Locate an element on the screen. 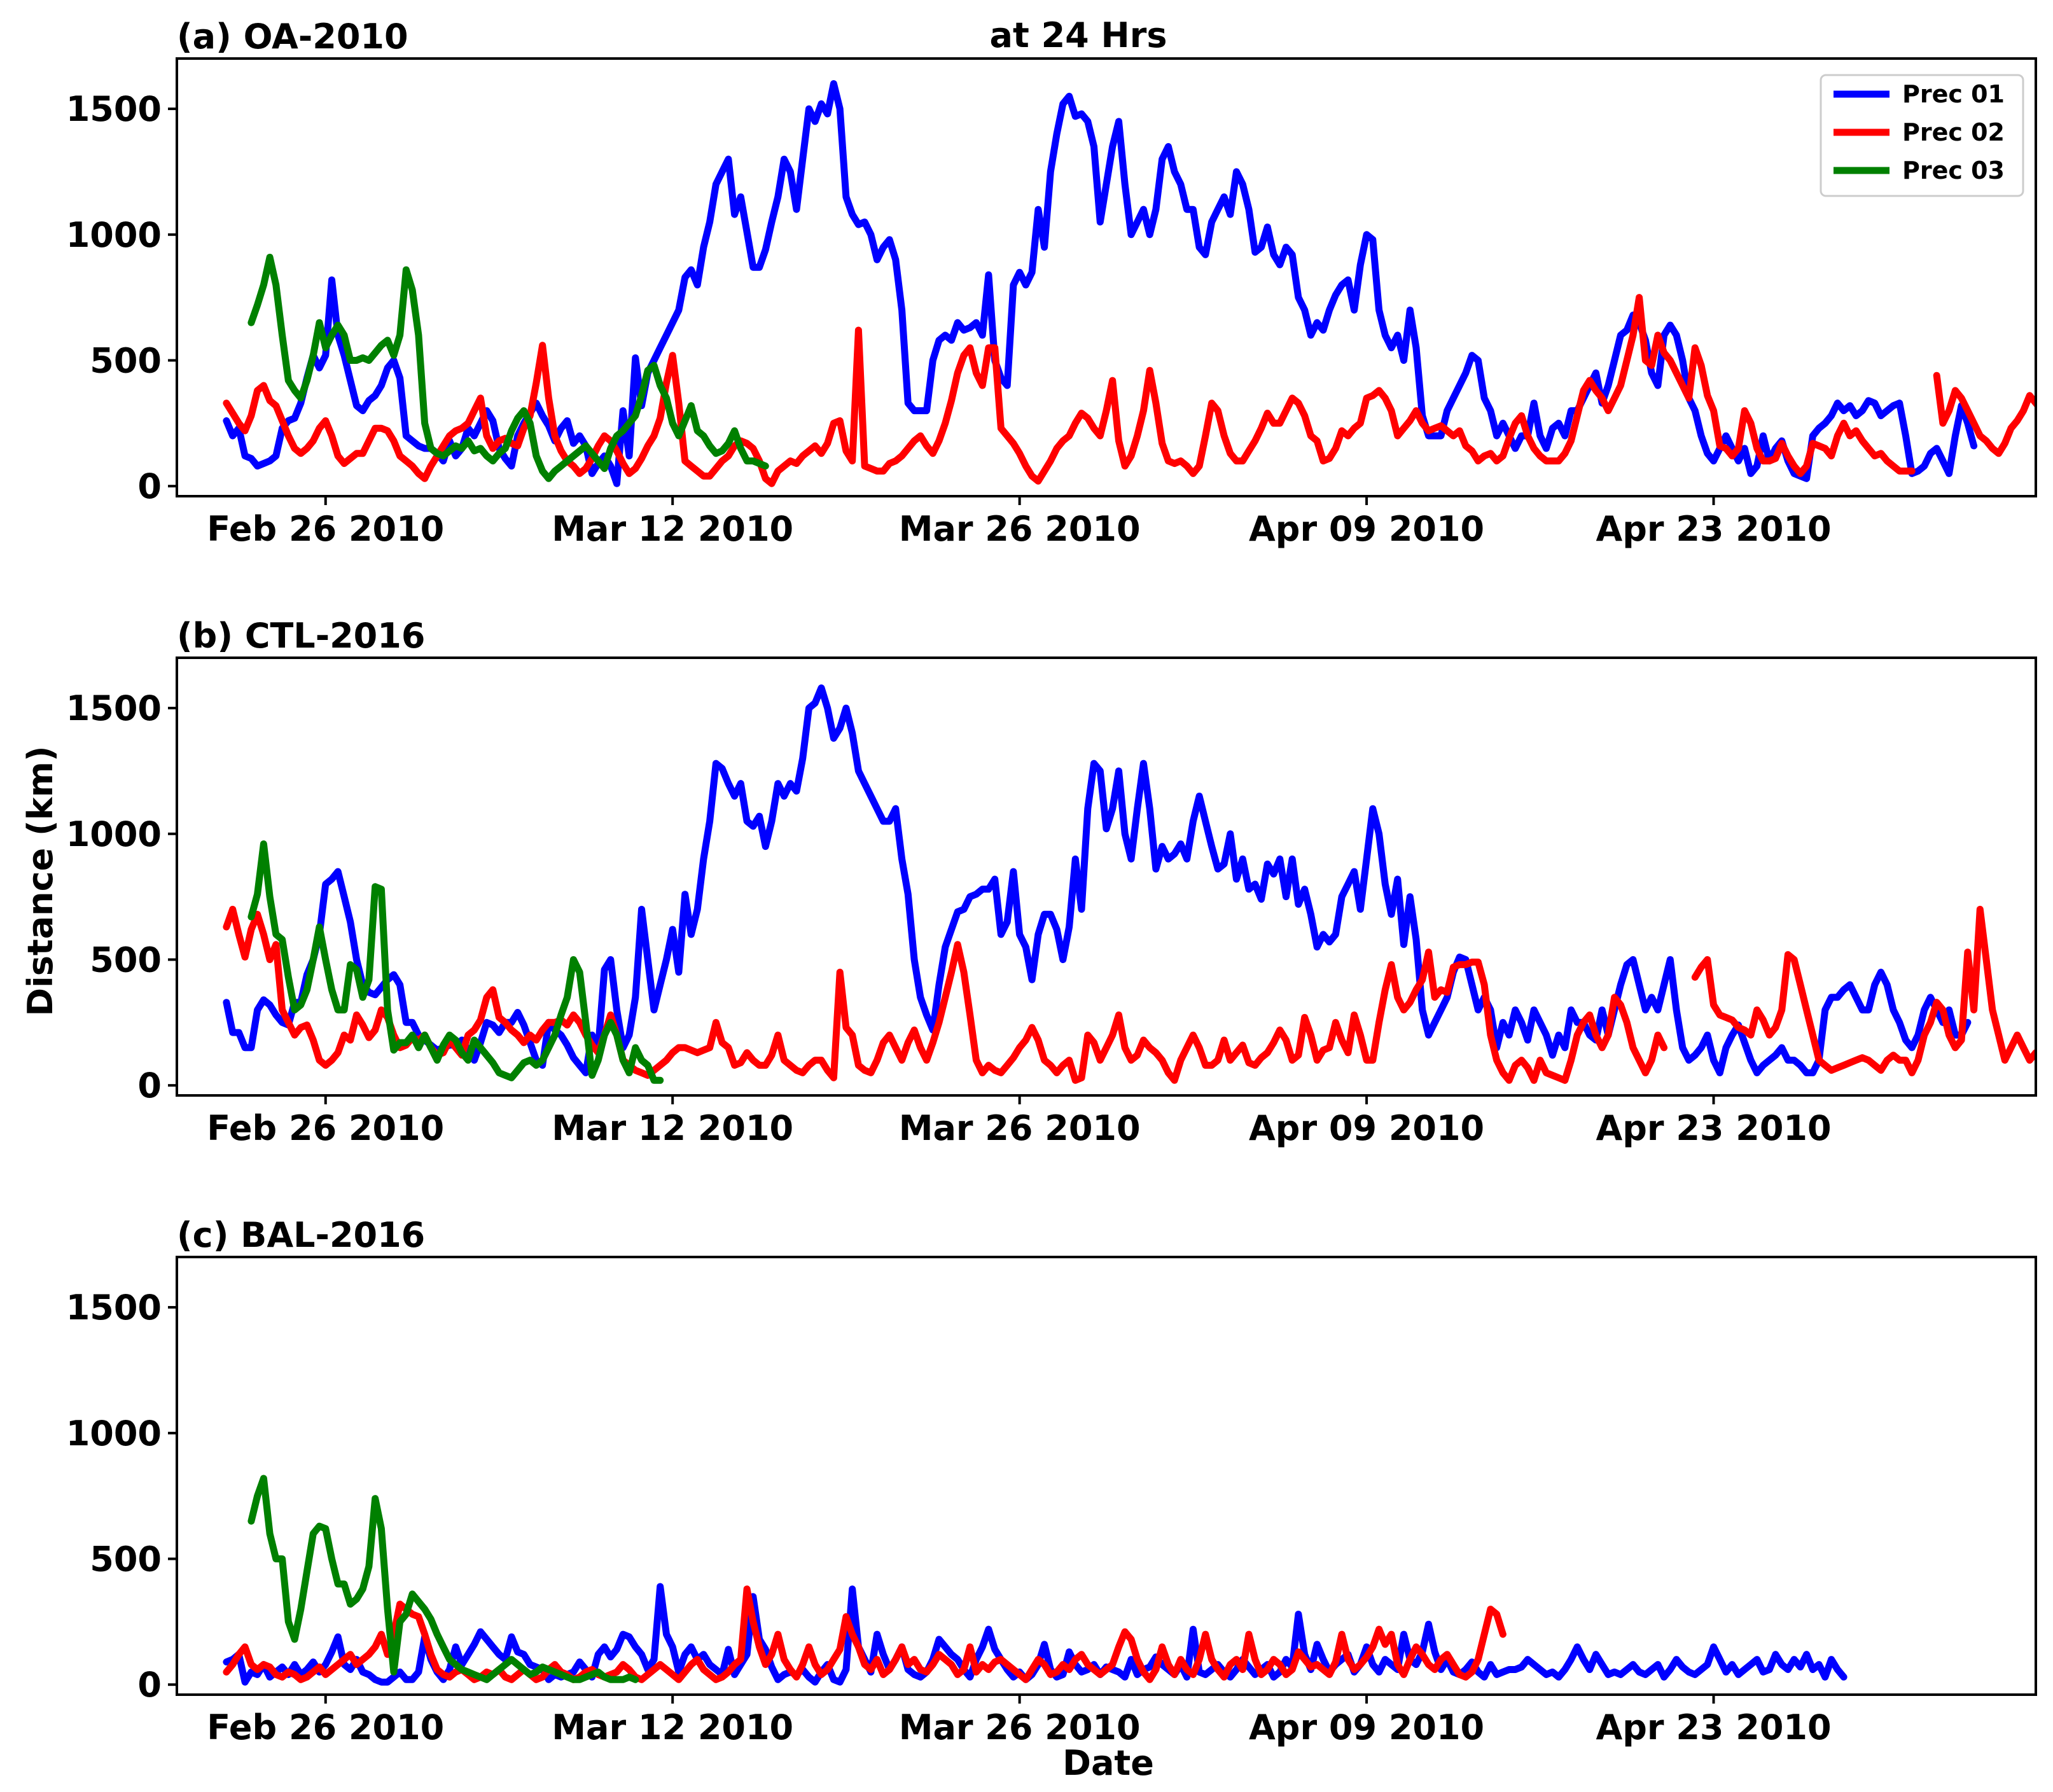  figure-suptitle: at 24 Hrs is located at coordinates (1078, 35).